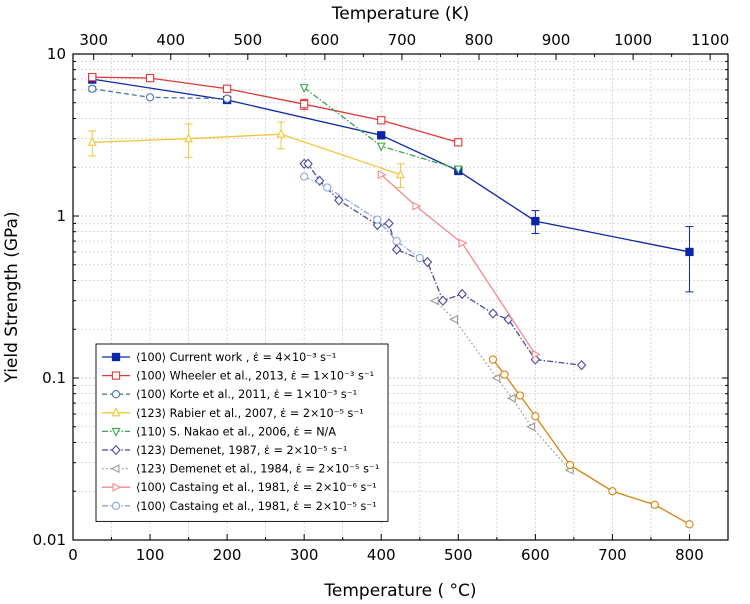 This screenshot has height=604, width=750. What do you see at coordinates (458, 555) in the screenshot?
I see `x-tick-label: 500` at bounding box center [458, 555].